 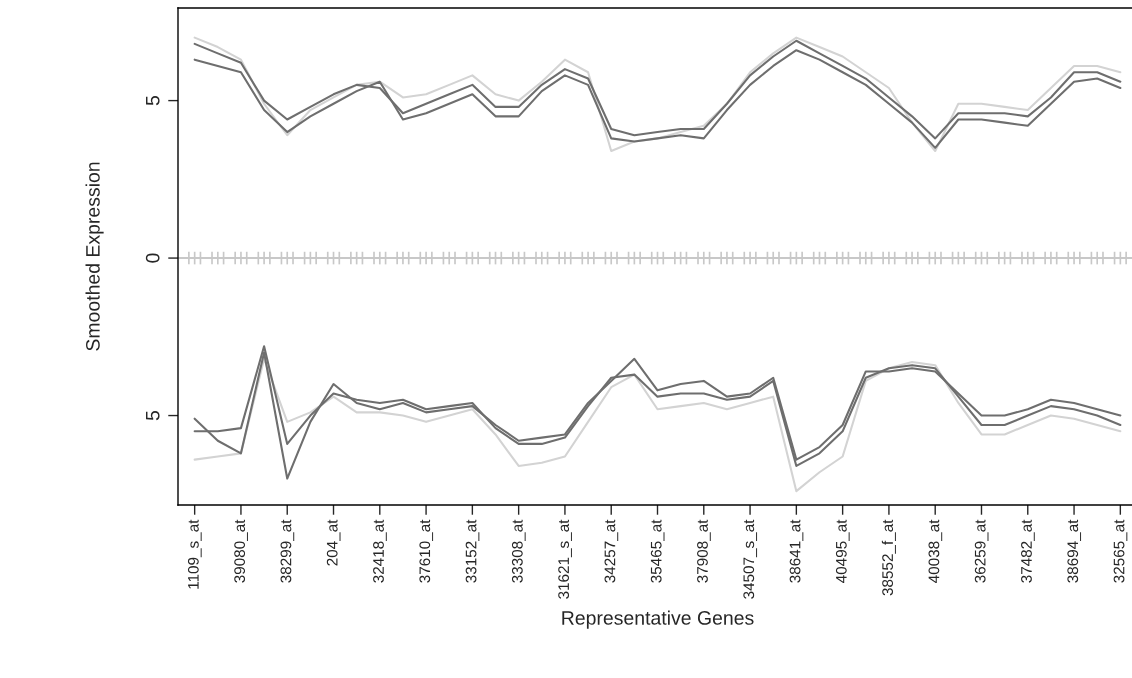 I want to click on y-tick-label: 0, so click(x=152, y=258).